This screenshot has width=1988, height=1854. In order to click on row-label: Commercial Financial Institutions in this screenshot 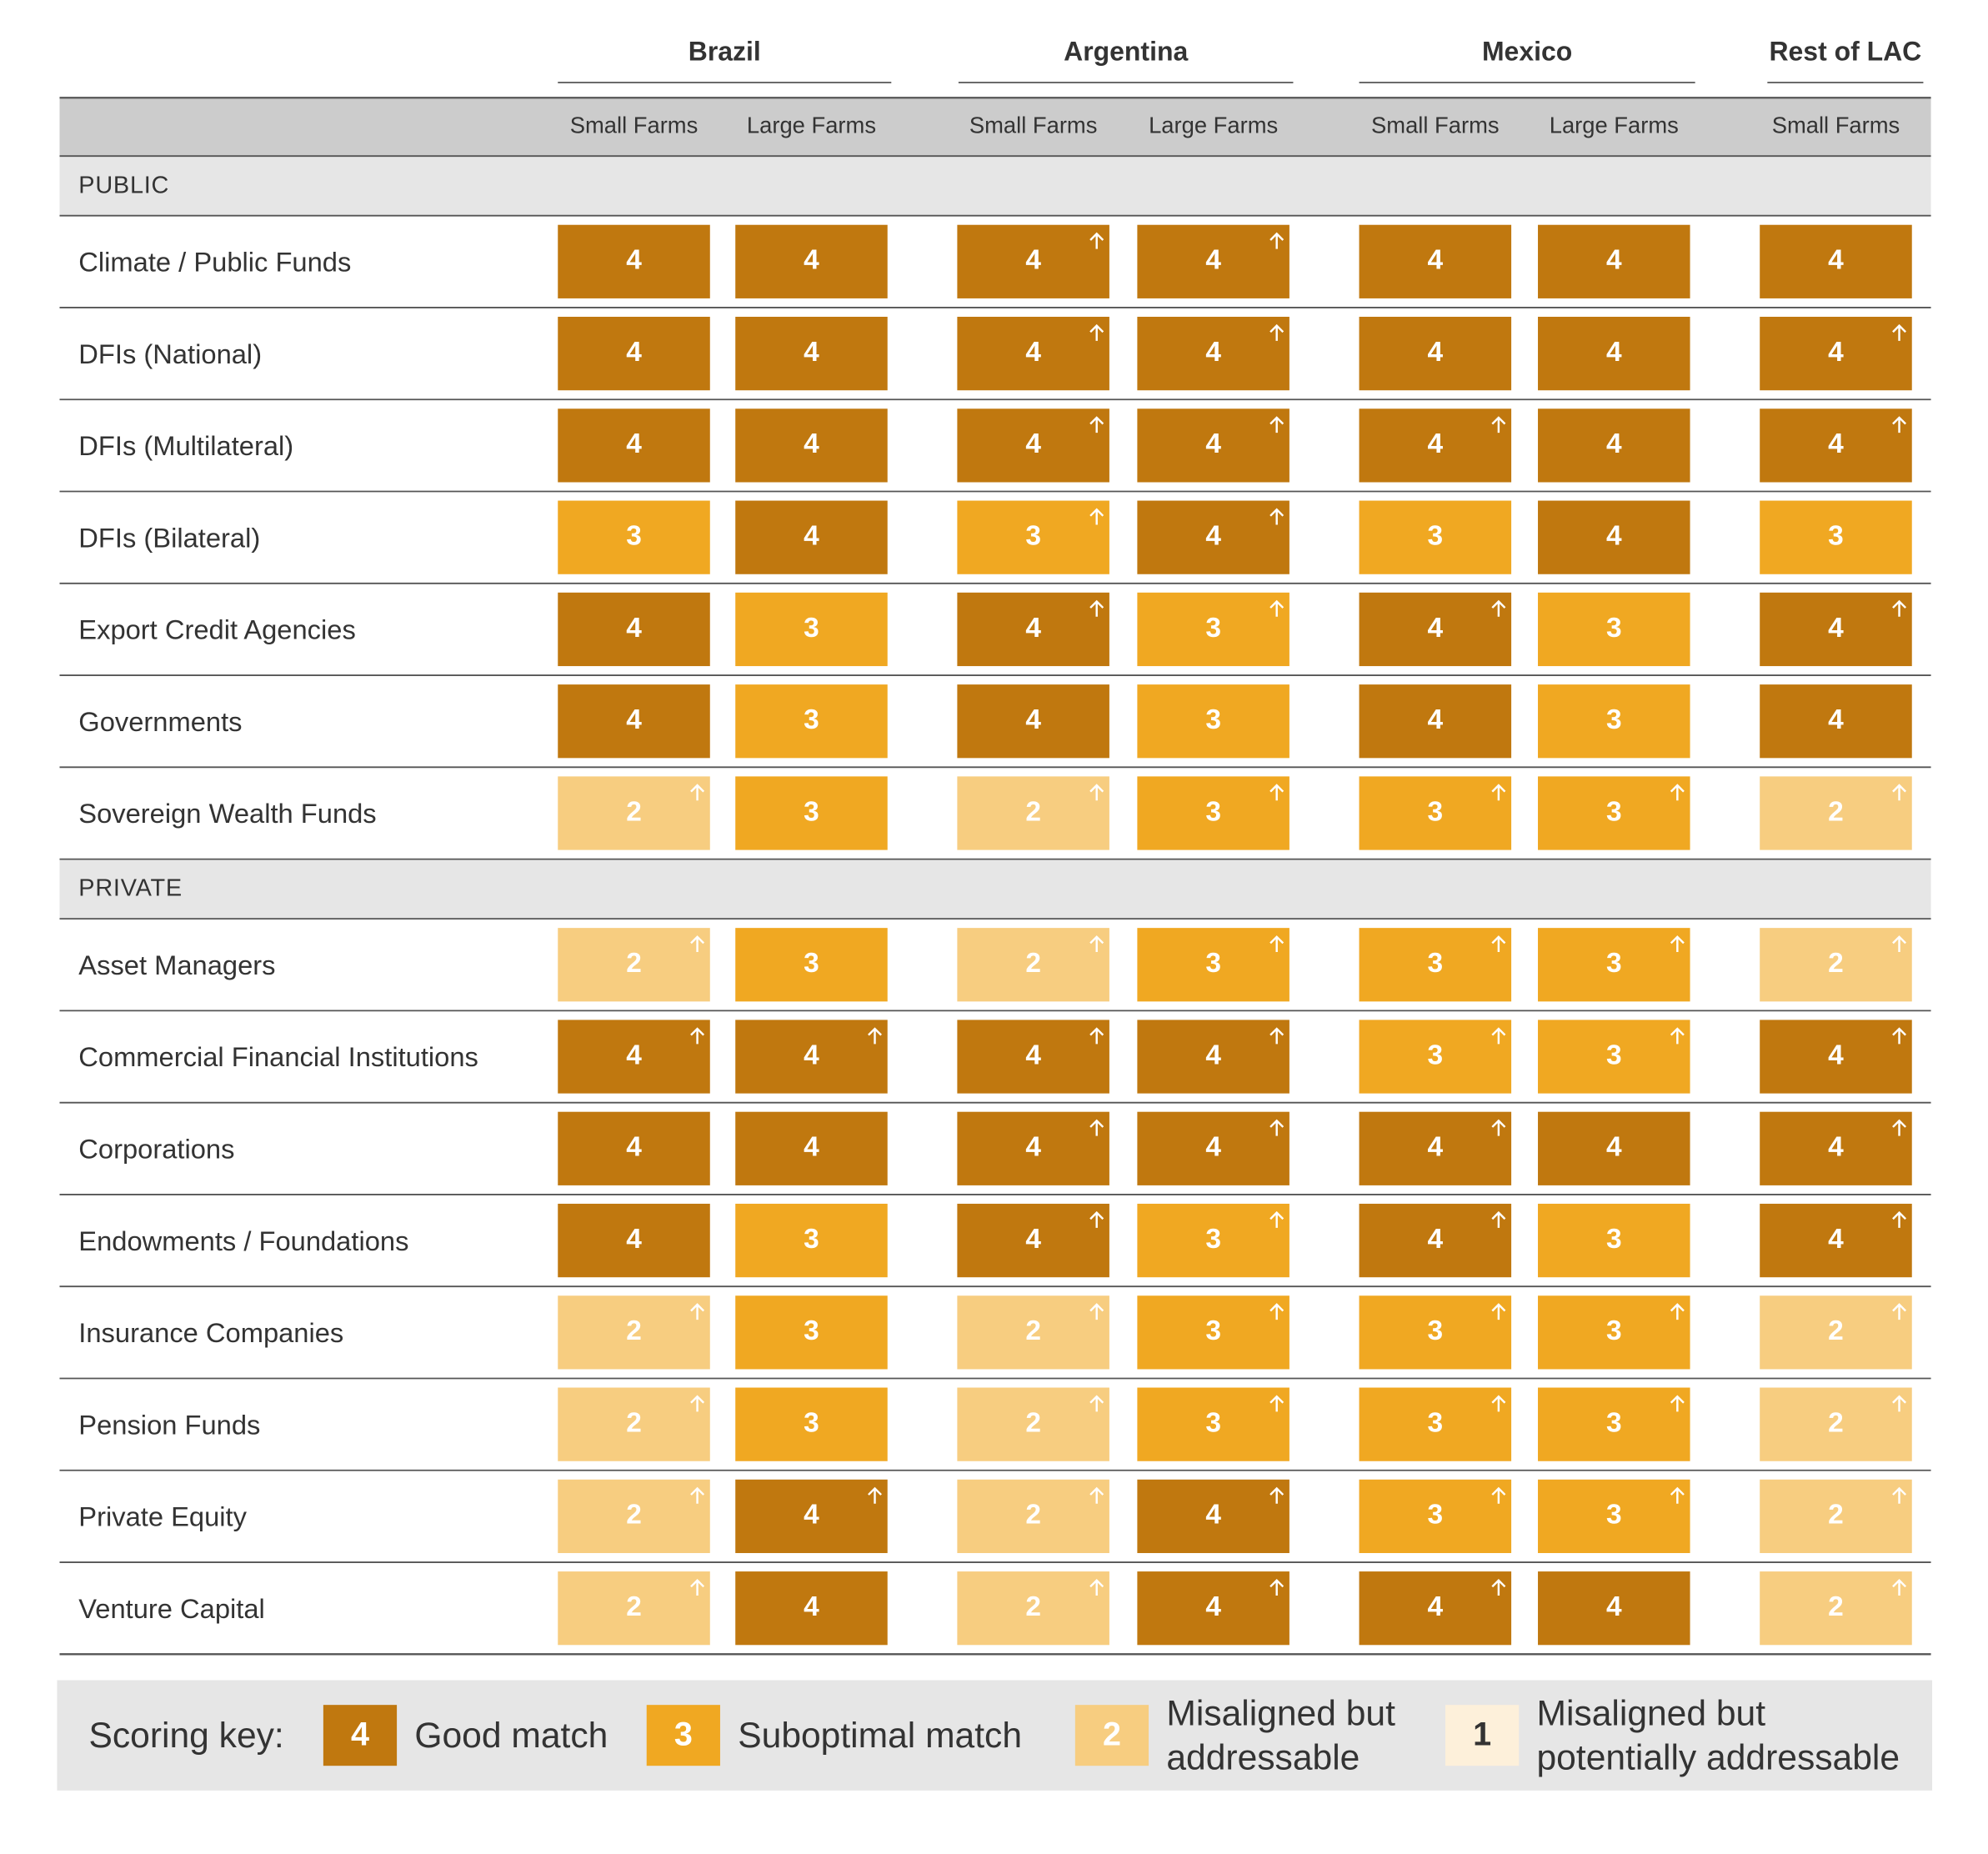, I will do `click(278, 1056)`.